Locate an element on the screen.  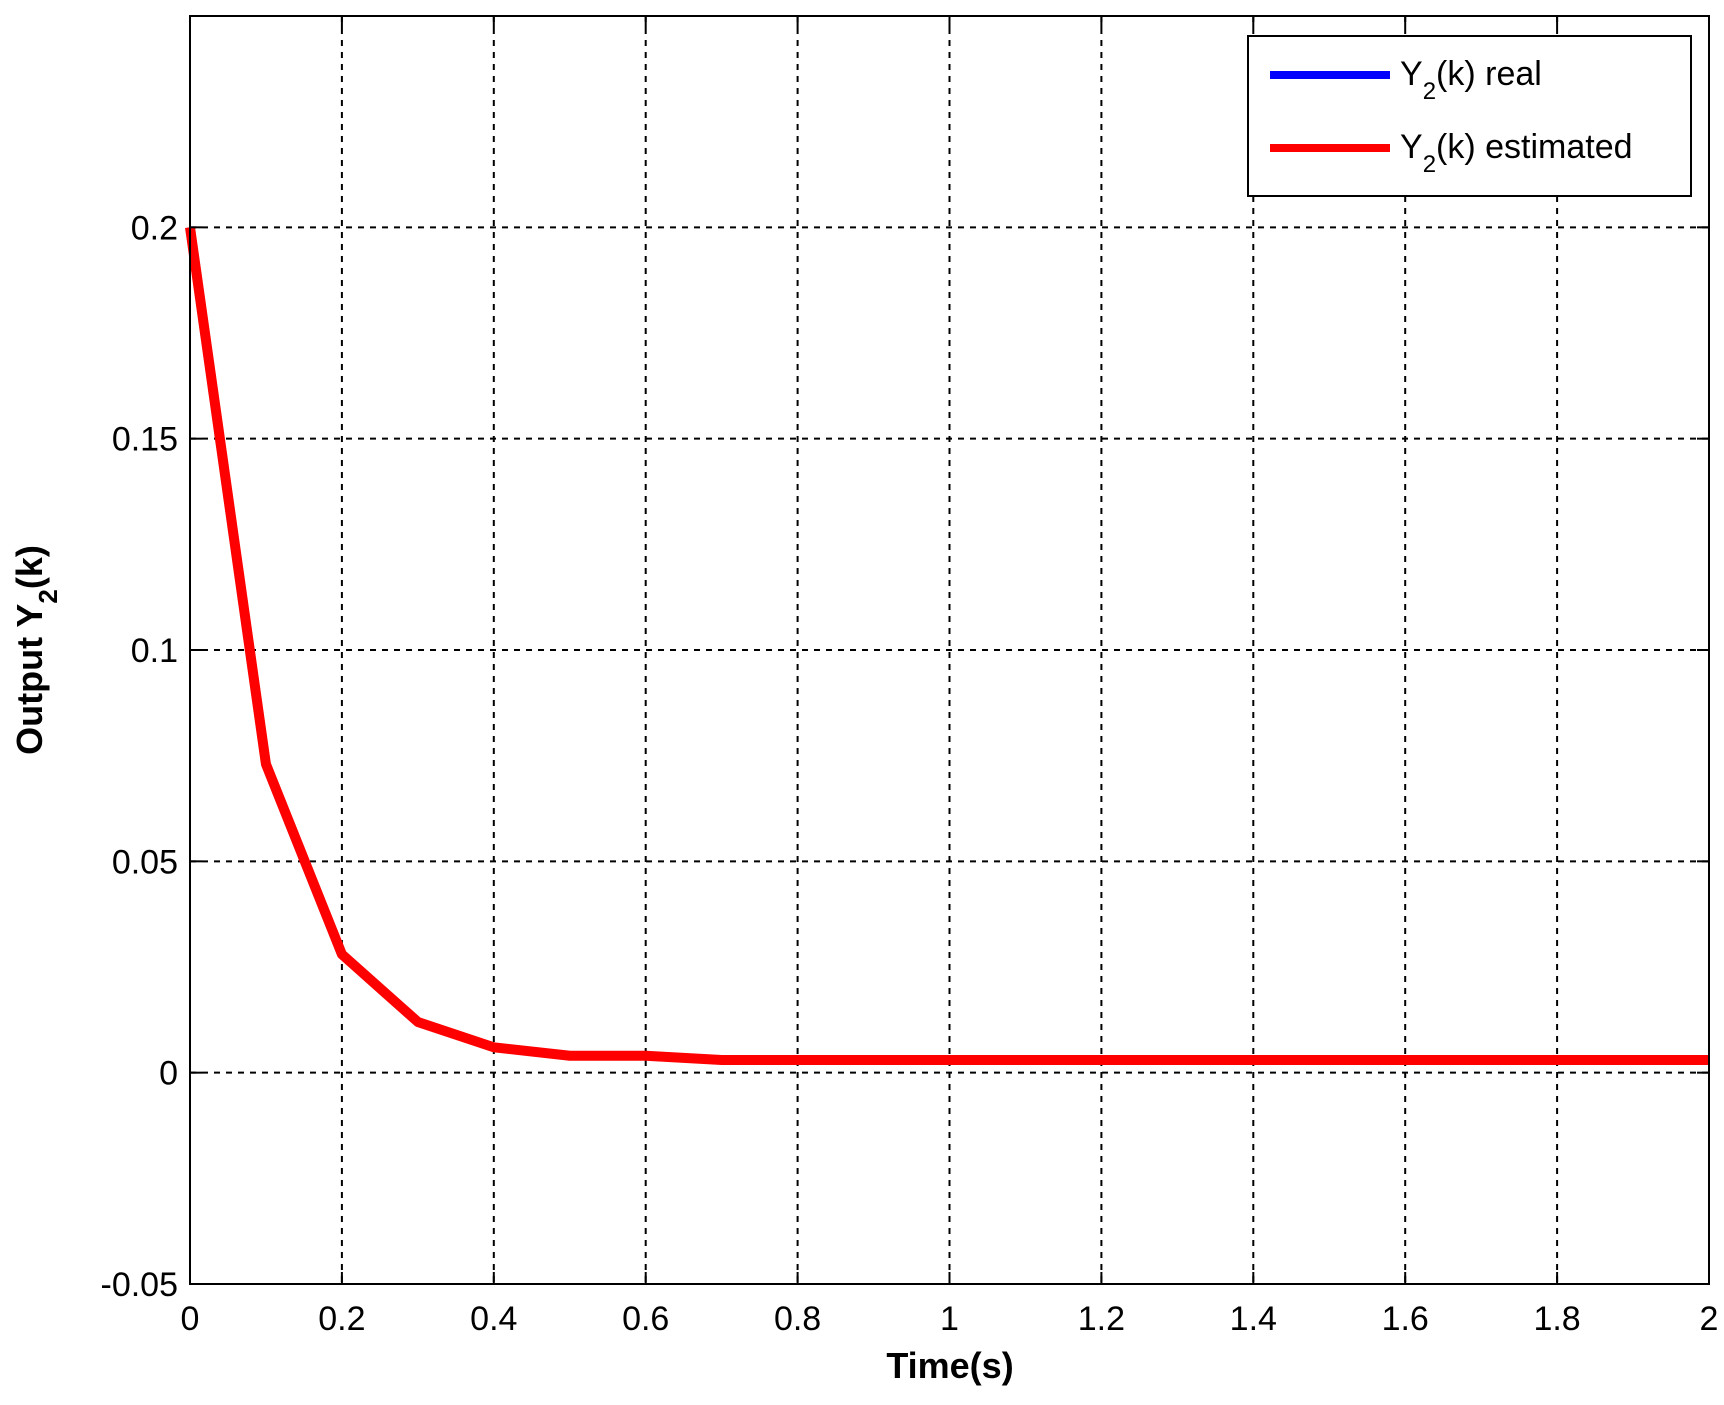
x-tick-label: 0.8 is located at coordinates (797, 1319).